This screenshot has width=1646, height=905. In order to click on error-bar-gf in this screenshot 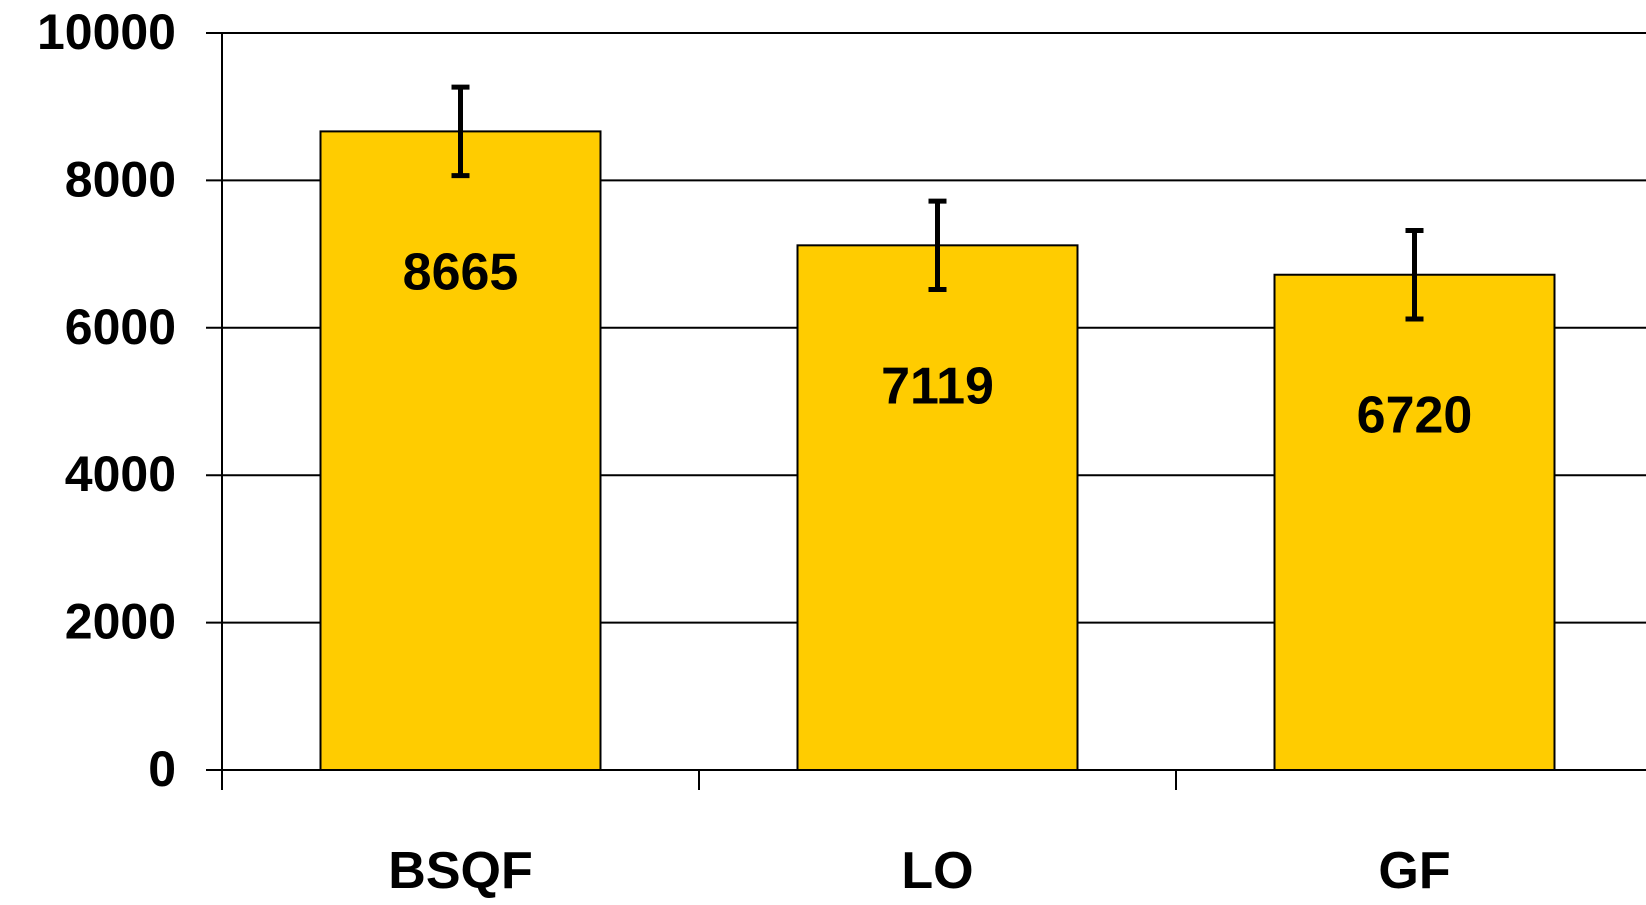, I will do `click(1414, 275)`.